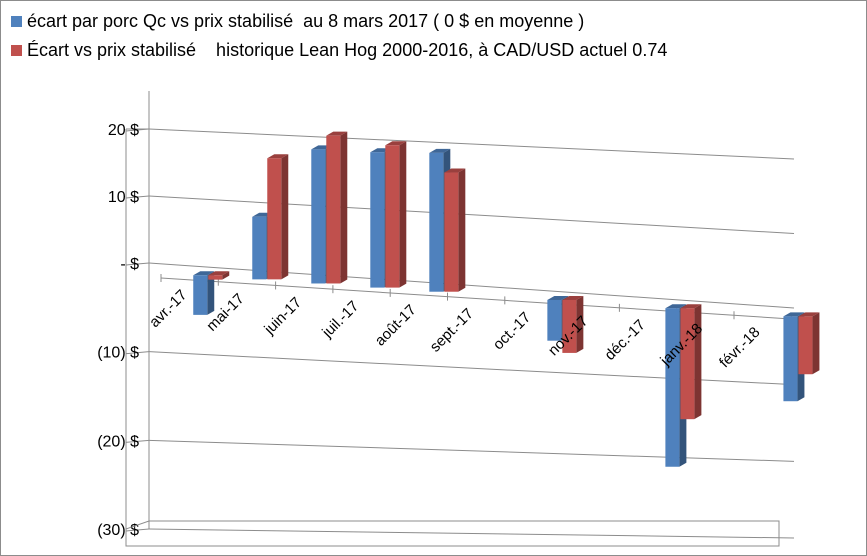 The image size is (867, 556). What do you see at coordinates (573, 324) in the screenshot?
I see `bar-red-oct.-17` at bounding box center [573, 324].